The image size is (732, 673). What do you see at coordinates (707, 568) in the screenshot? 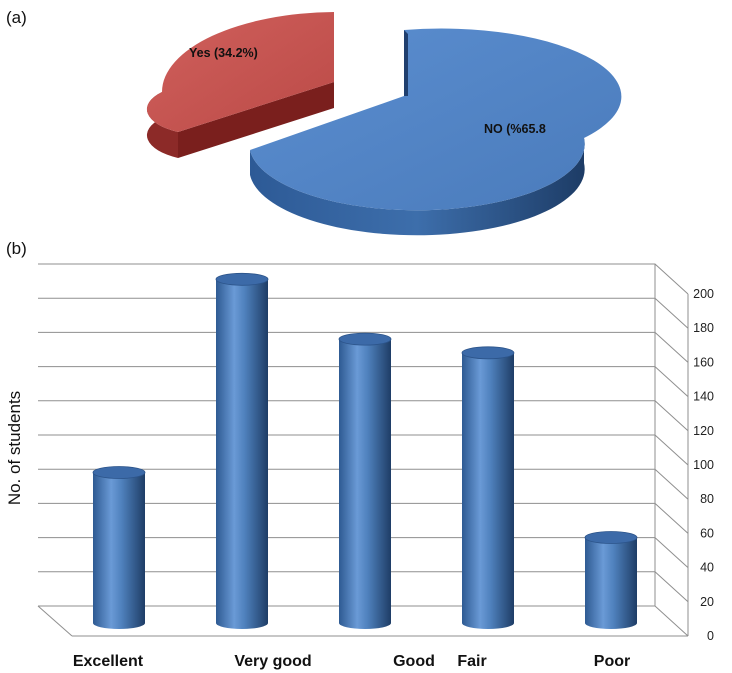
I see `y-tick-label: 40` at bounding box center [707, 568].